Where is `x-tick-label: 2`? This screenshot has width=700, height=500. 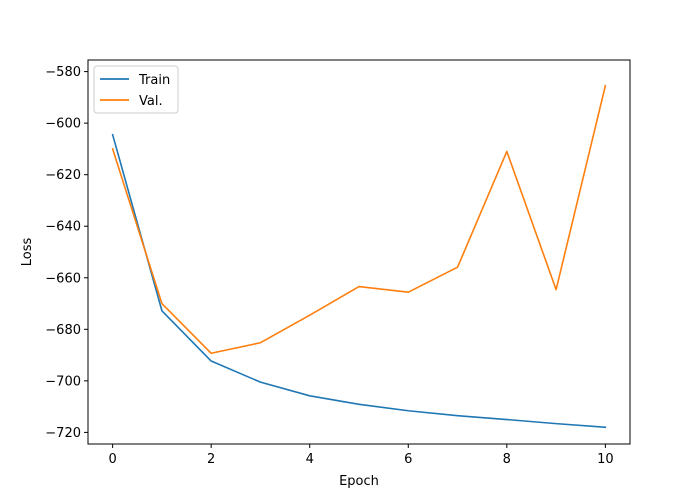 x-tick-label: 2 is located at coordinates (211, 459).